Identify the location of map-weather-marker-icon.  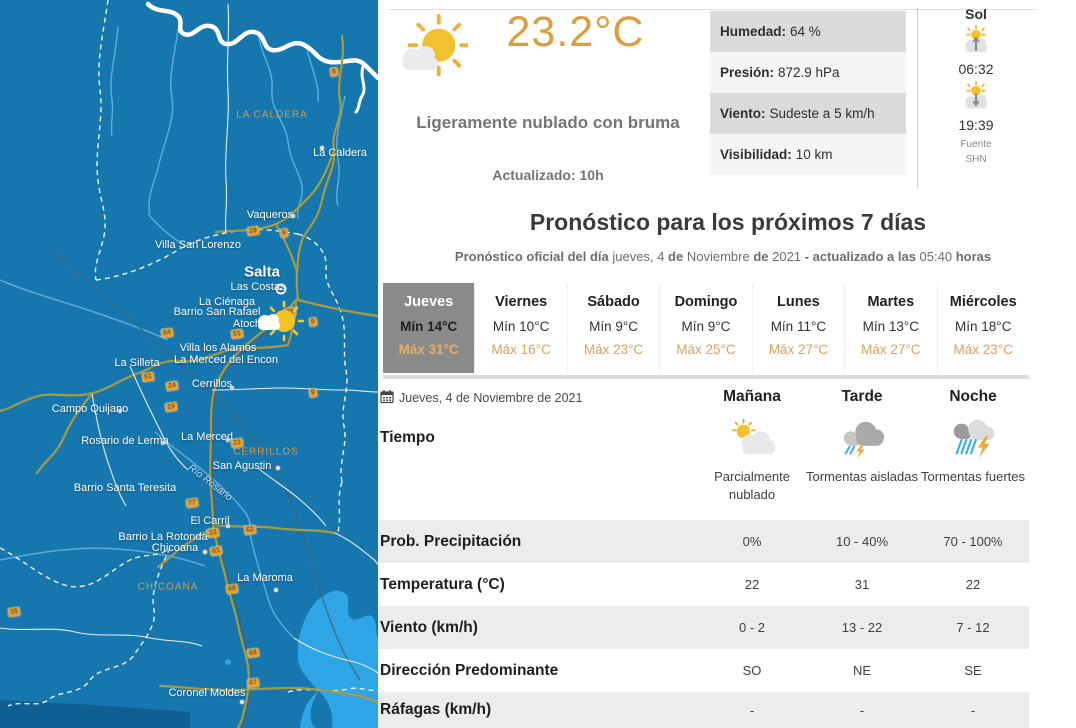
(276, 321).